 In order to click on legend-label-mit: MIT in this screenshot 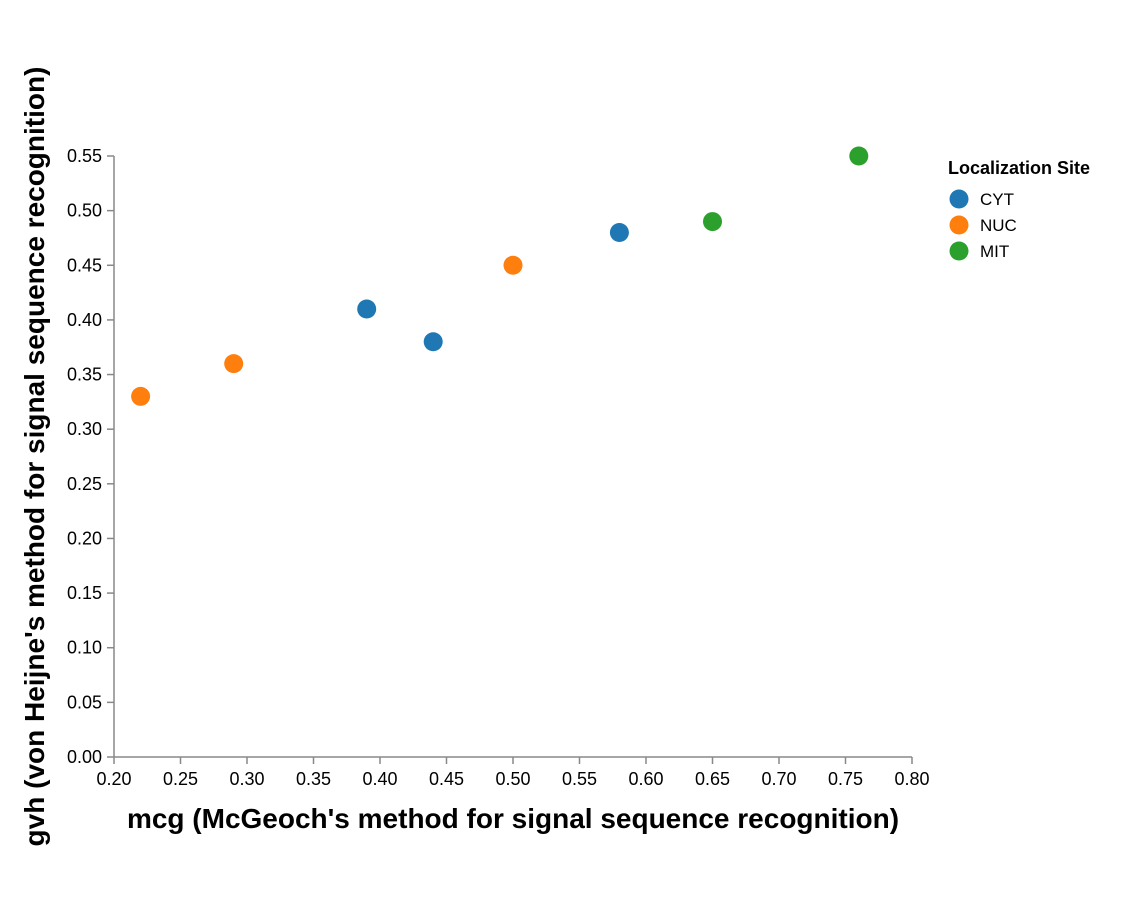, I will do `click(994, 251)`.